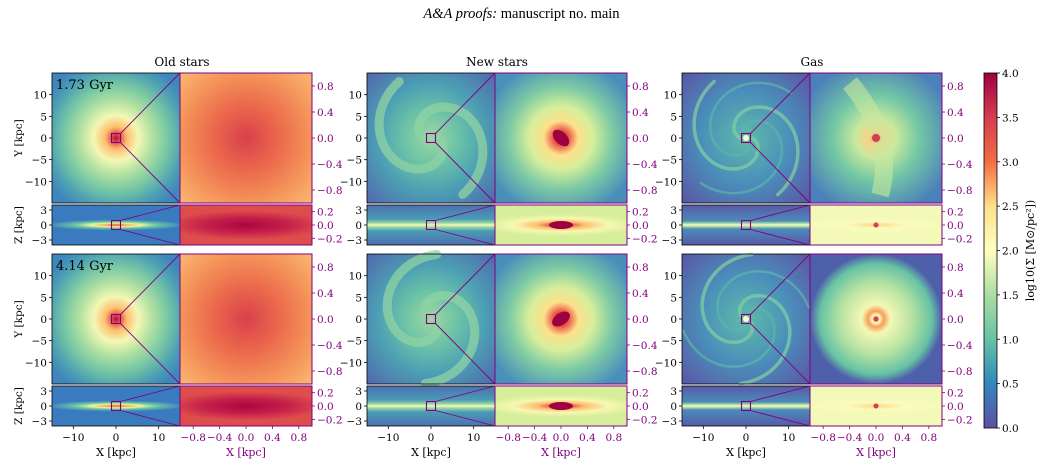  I want to click on colorbar-tick-label: 0.0, so click(1010, 429).